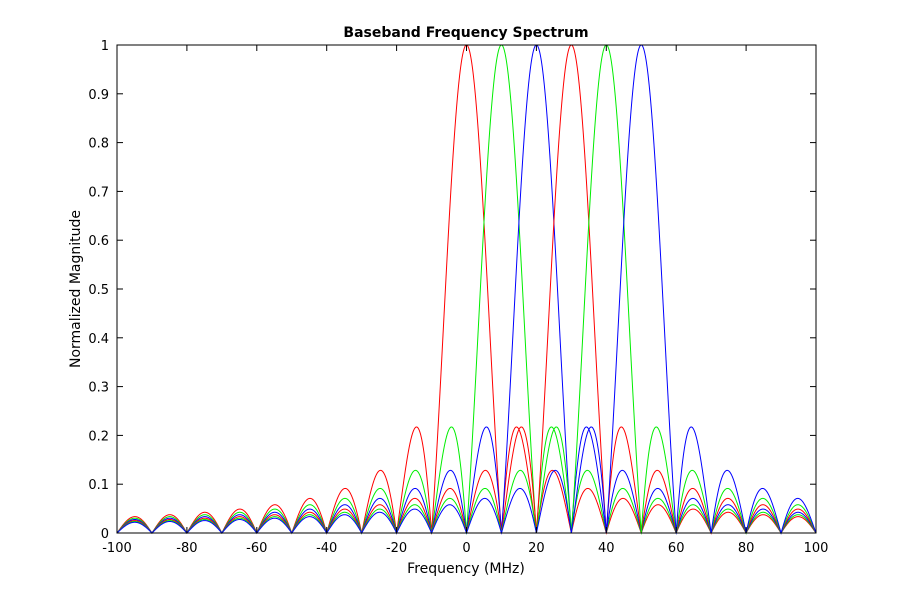 The width and height of the screenshot is (900, 600). Describe the element at coordinates (98, 388) in the screenshot. I see `y-tick-label: 0.3` at that location.